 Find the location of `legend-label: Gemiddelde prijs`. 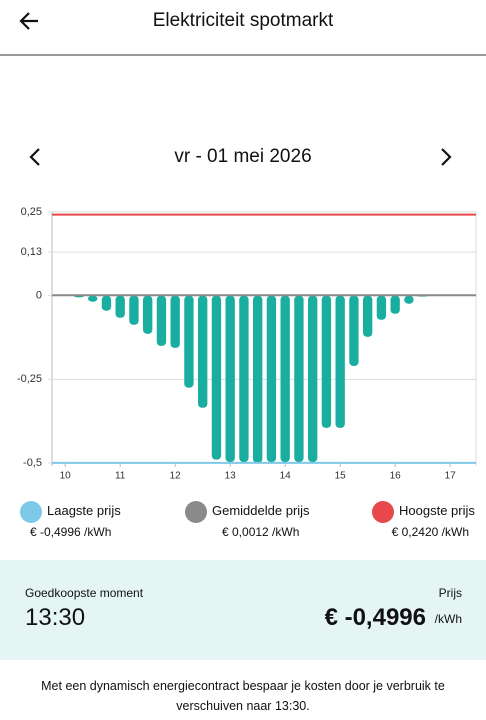

legend-label: Gemiddelde prijs is located at coordinates (261, 510).